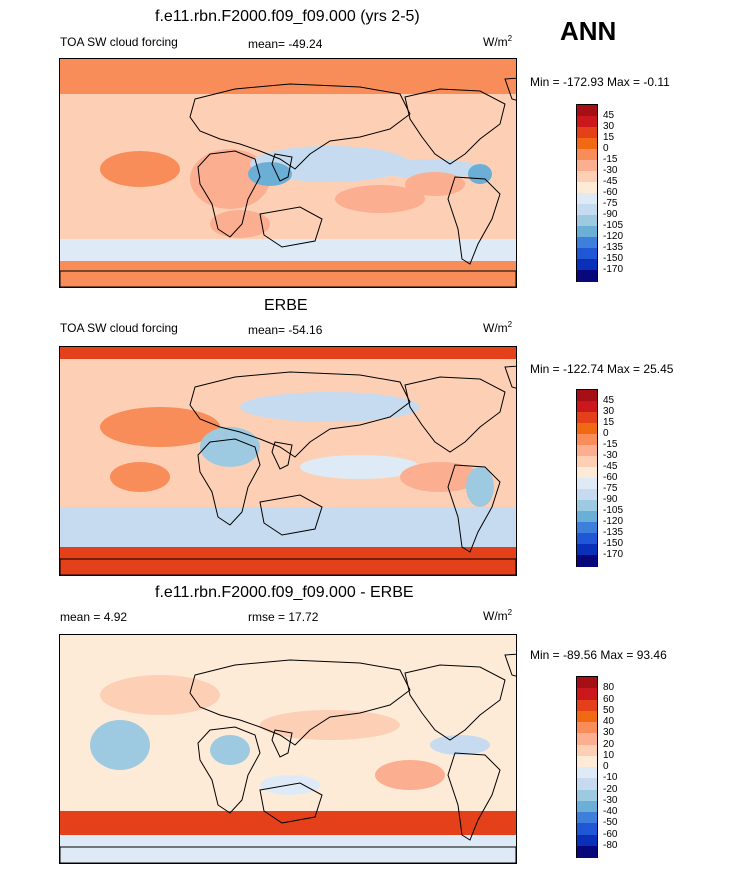 This screenshot has height=872, width=733. Describe the element at coordinates (588, 31) in the screenshot. I see `season-label: ANN` at that location.